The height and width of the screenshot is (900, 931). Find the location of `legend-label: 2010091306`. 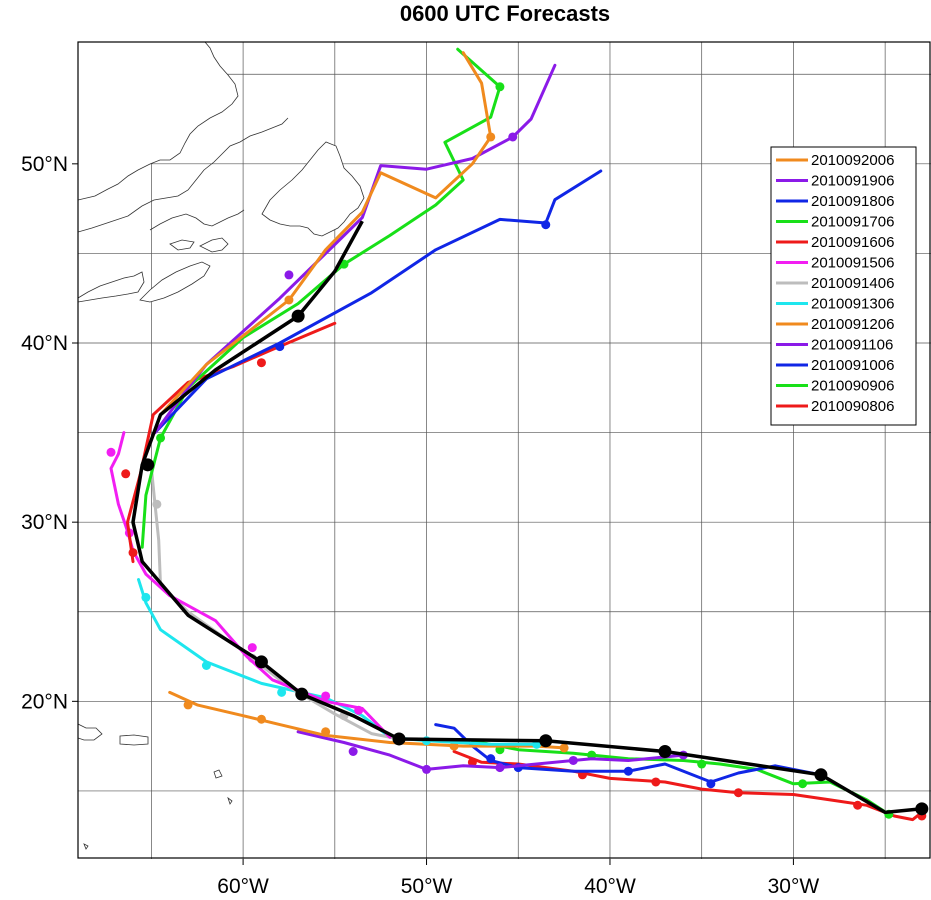

legend-label: 2010091306 is located at coordinates (852, 304).